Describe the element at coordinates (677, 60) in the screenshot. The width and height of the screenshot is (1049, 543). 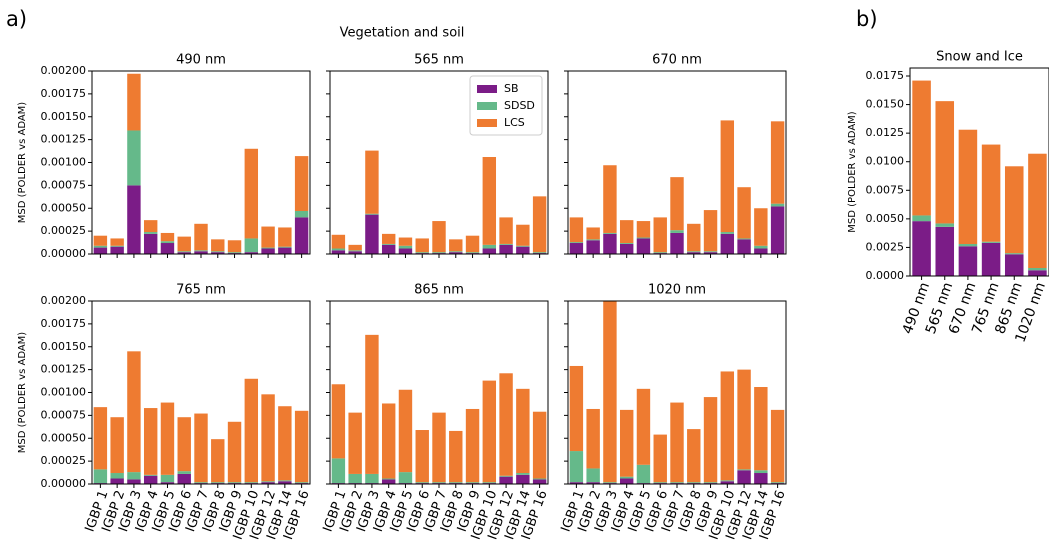
I see `subplot-title: 670 nm` at that location.